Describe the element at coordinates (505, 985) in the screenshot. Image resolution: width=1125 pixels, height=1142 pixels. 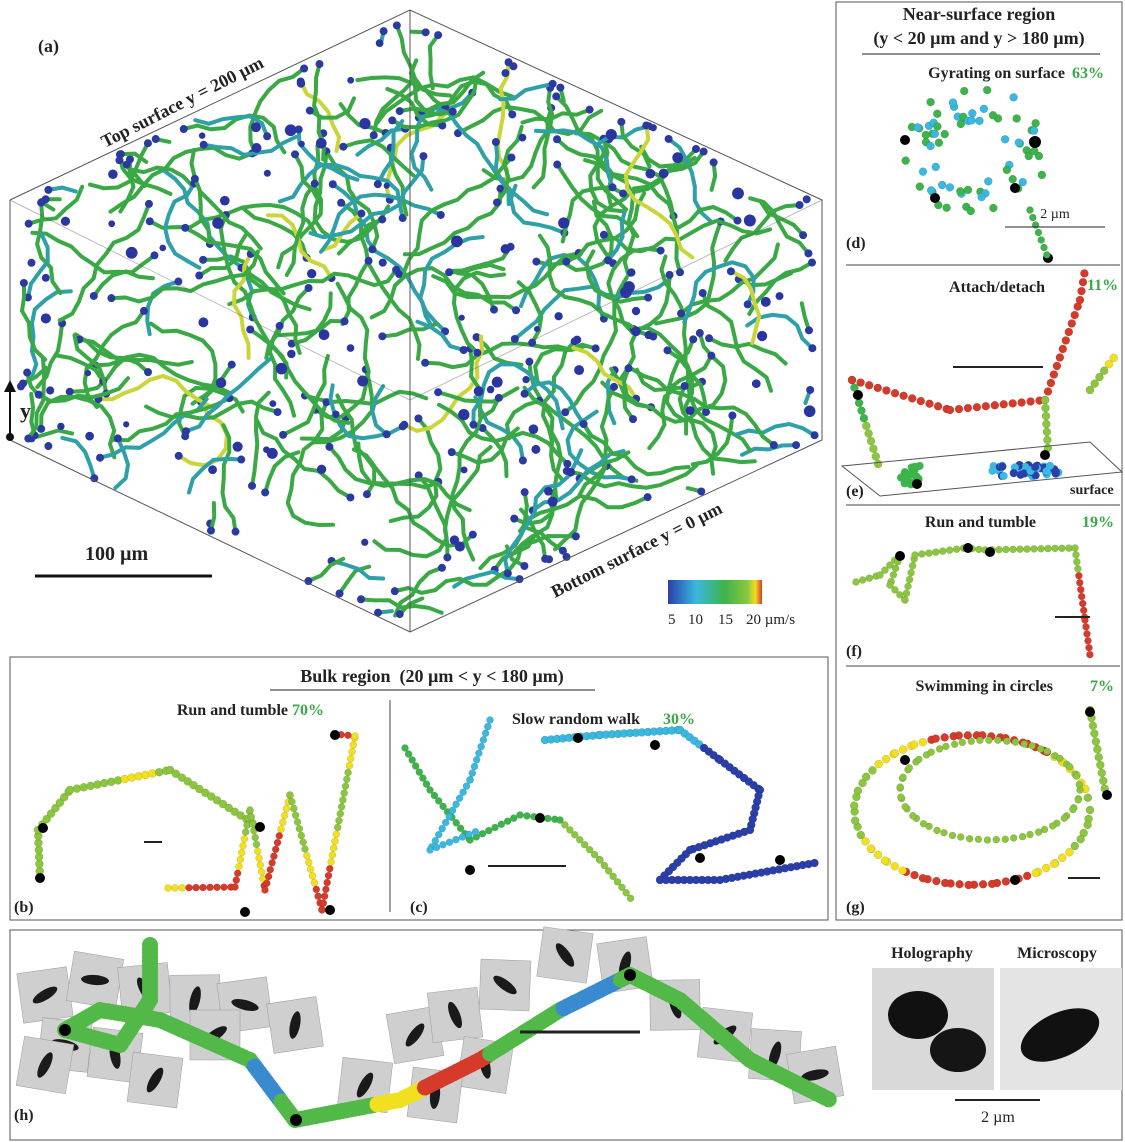
I see `image-tile` at that location.